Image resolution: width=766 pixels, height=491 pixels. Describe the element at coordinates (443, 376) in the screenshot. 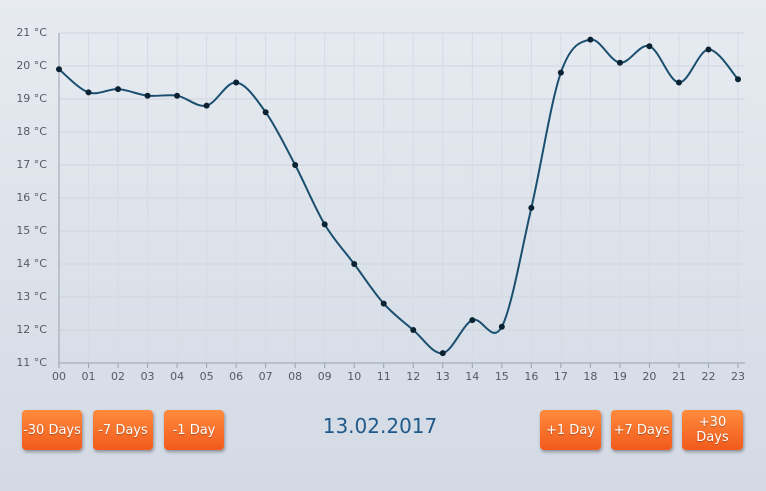

I see `x-tick-label: 13` at that location.